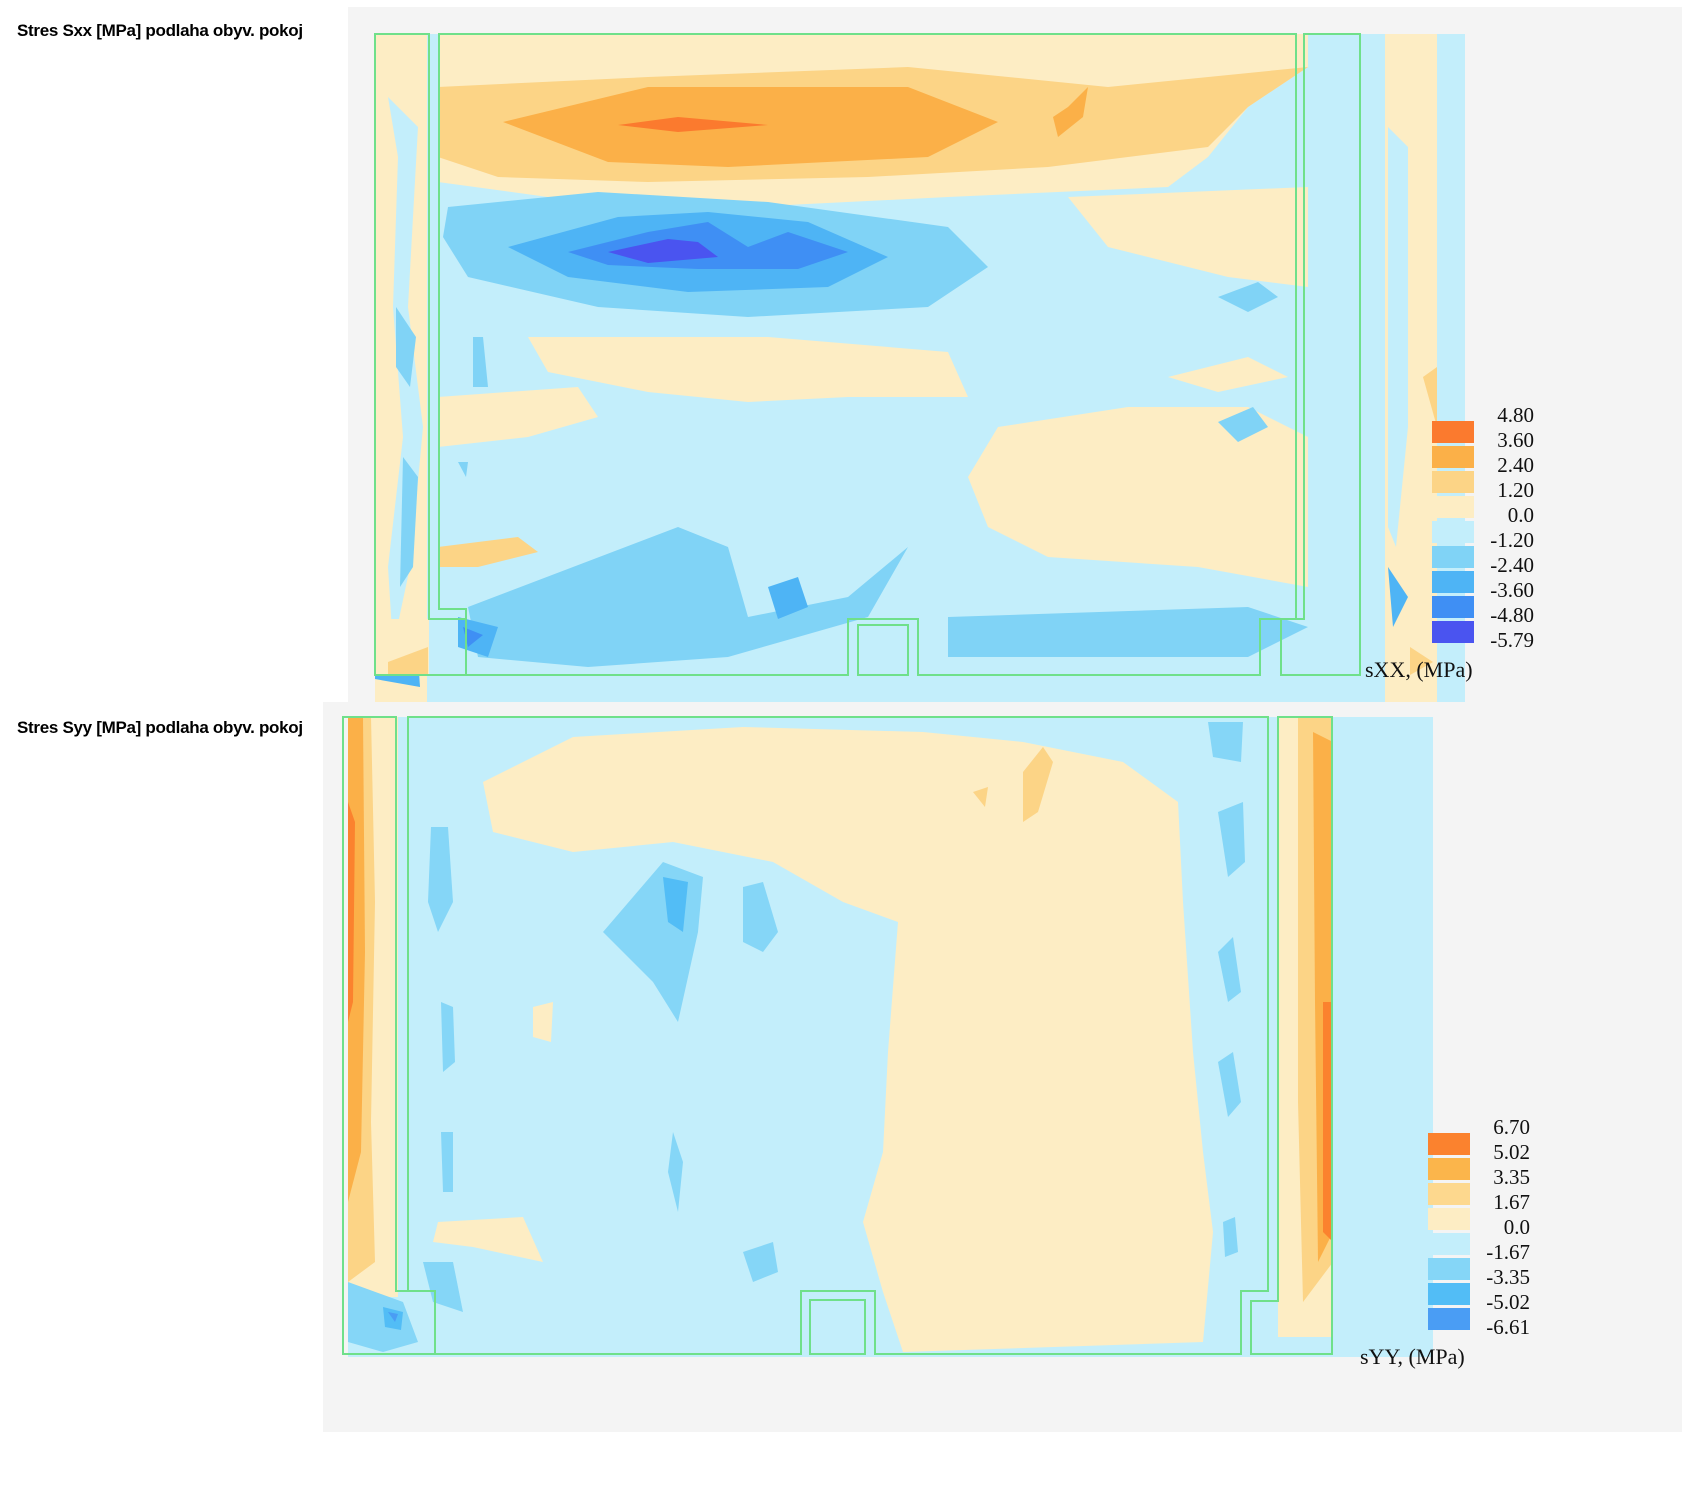 The height and width of the screenshot is (1486, 1682). Describe the element at coordinates (1511, 1202) in the screenshot. I see `legend-level-label: 1.67` at that location.